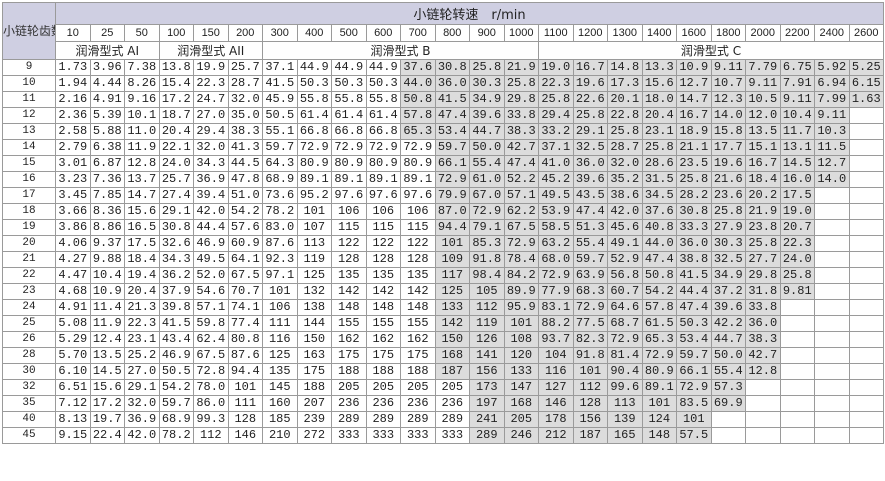  I want to click on power-value-cell: 44.0, so click(418, 83).